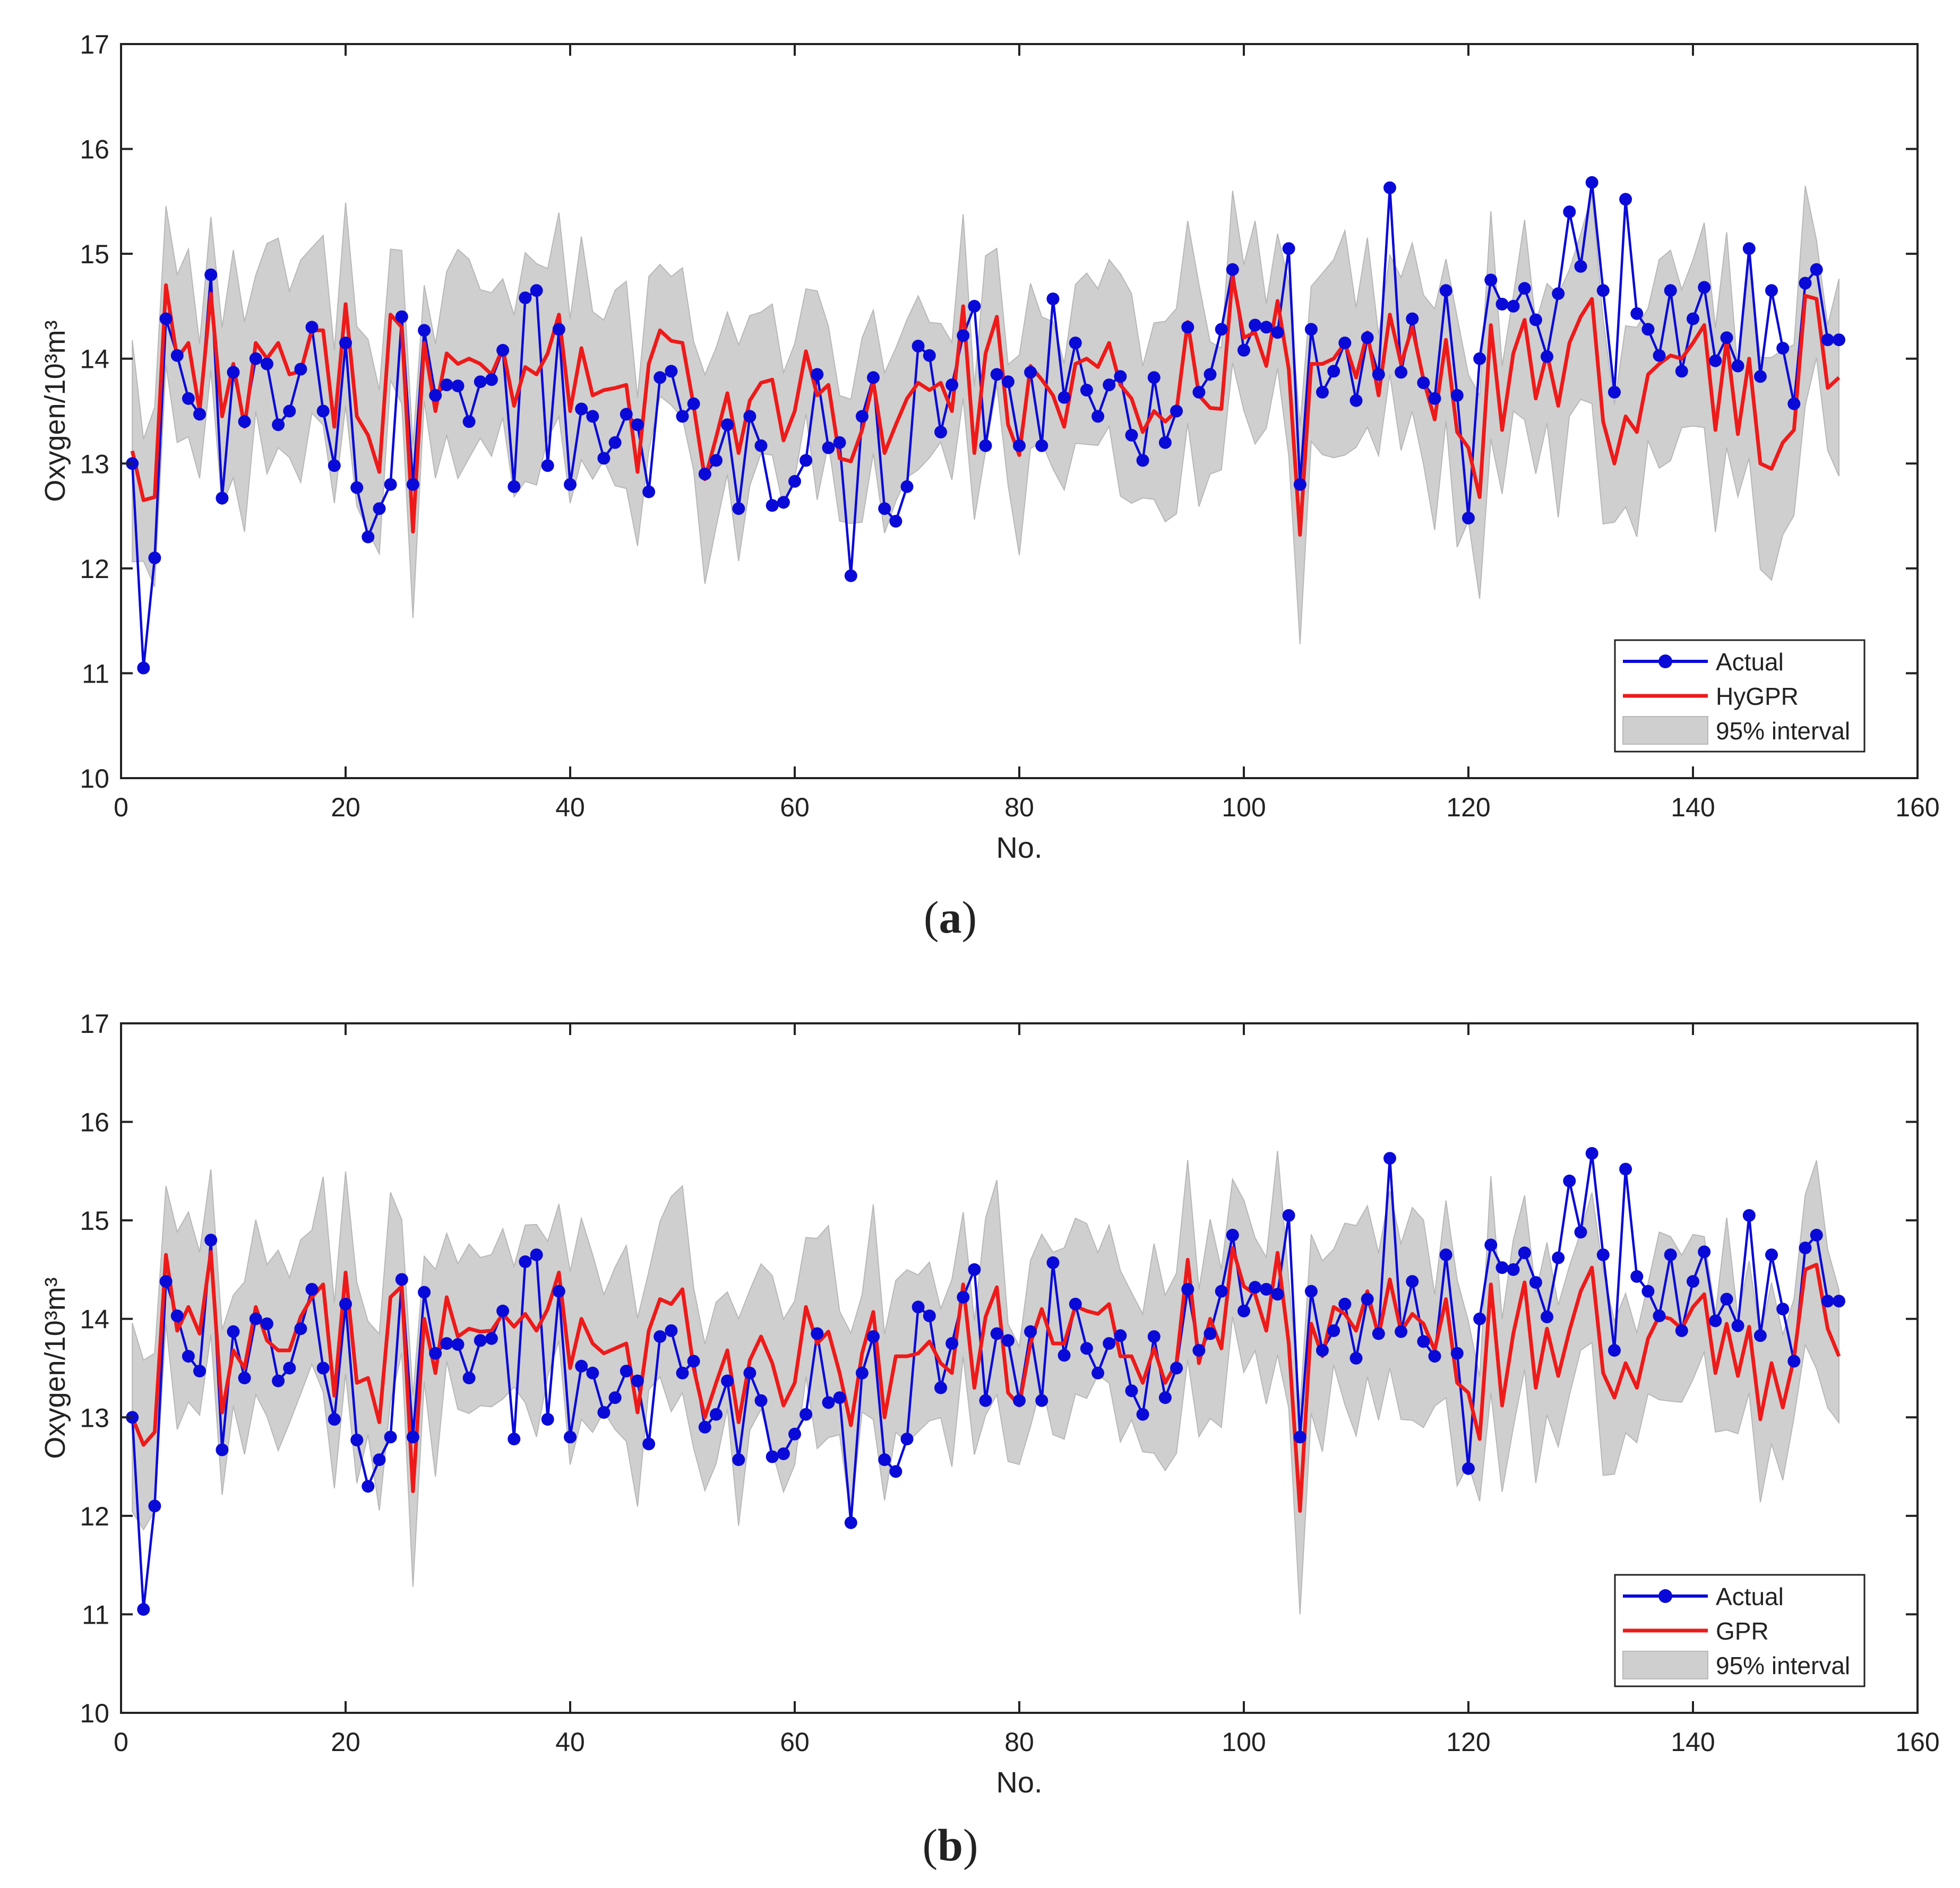 The image size is (1960, 1888). I want to click on caption-b-letter: b, so click(950, 1845).